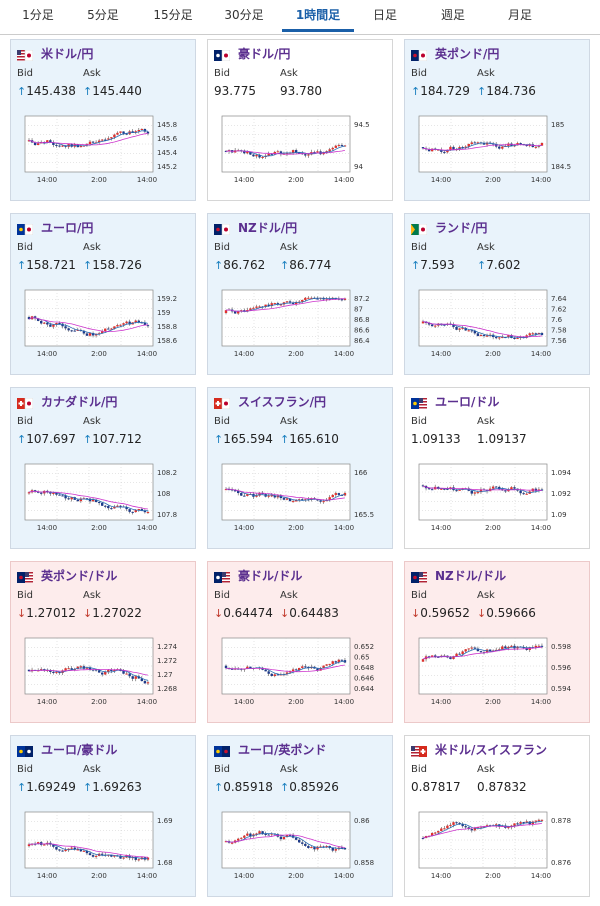 This screenshot has width=600, height=906. I want to click on currency-pair-link: 豪ドル/円, so click(264, 54).